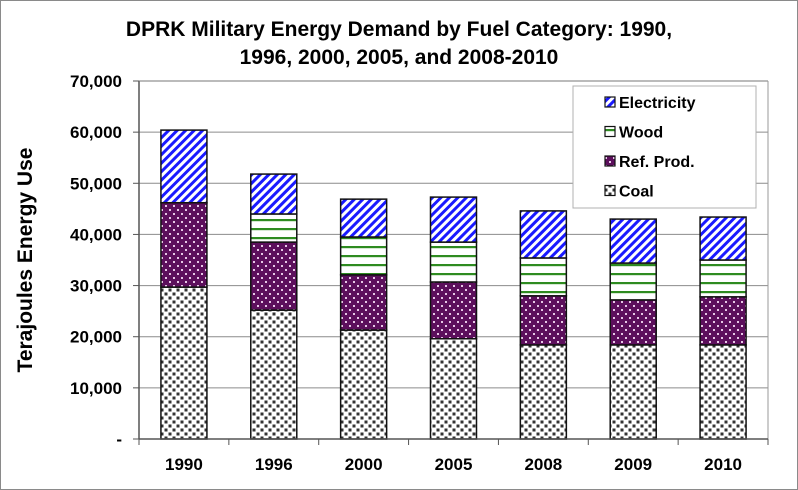 The image size is (798, 490). Describe the element at coordinates (723, 464) in the screenshot. I see `x-tick-label: 2010` at that location.